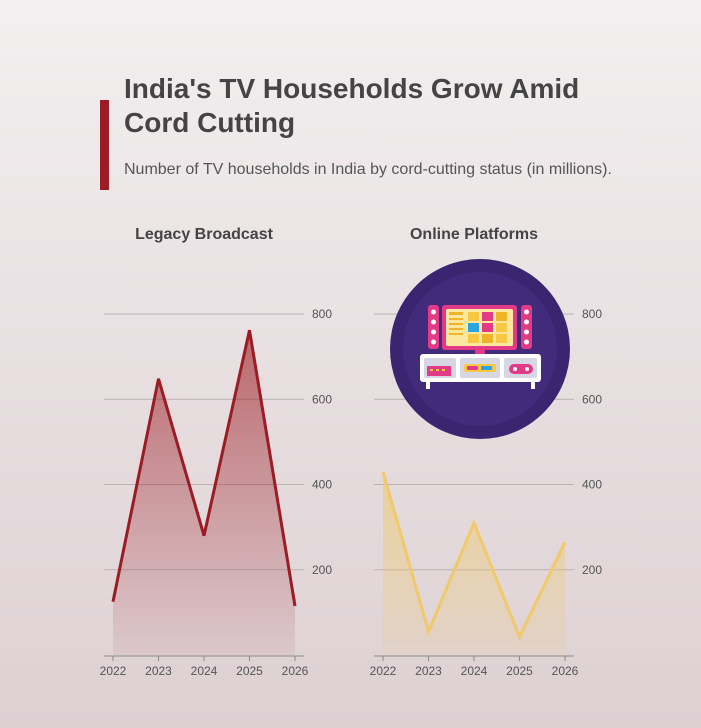 The width and height of the screenshot is (701, 728). Describe the element at coordinates (104, 145) in the screenshot. I see `accent-bar` at that location.